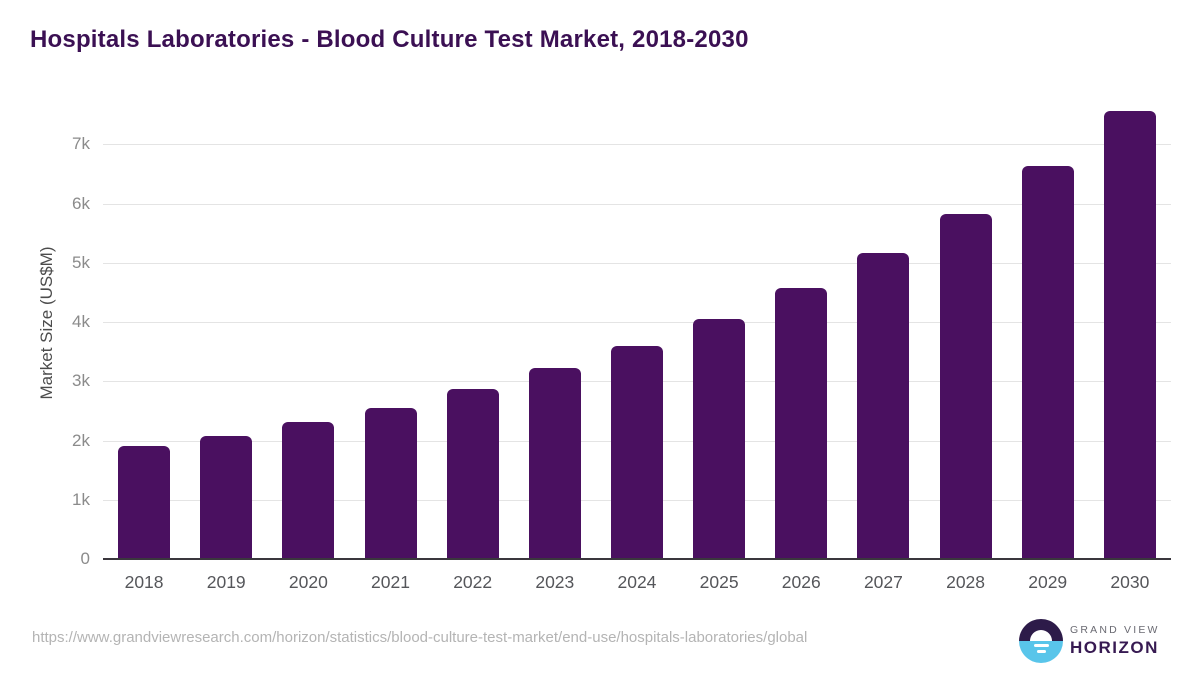 The height and width of the screenshot is (675, 1200). I want to click on logo-brand-horizon: HORIZON, so click(1114, 647).